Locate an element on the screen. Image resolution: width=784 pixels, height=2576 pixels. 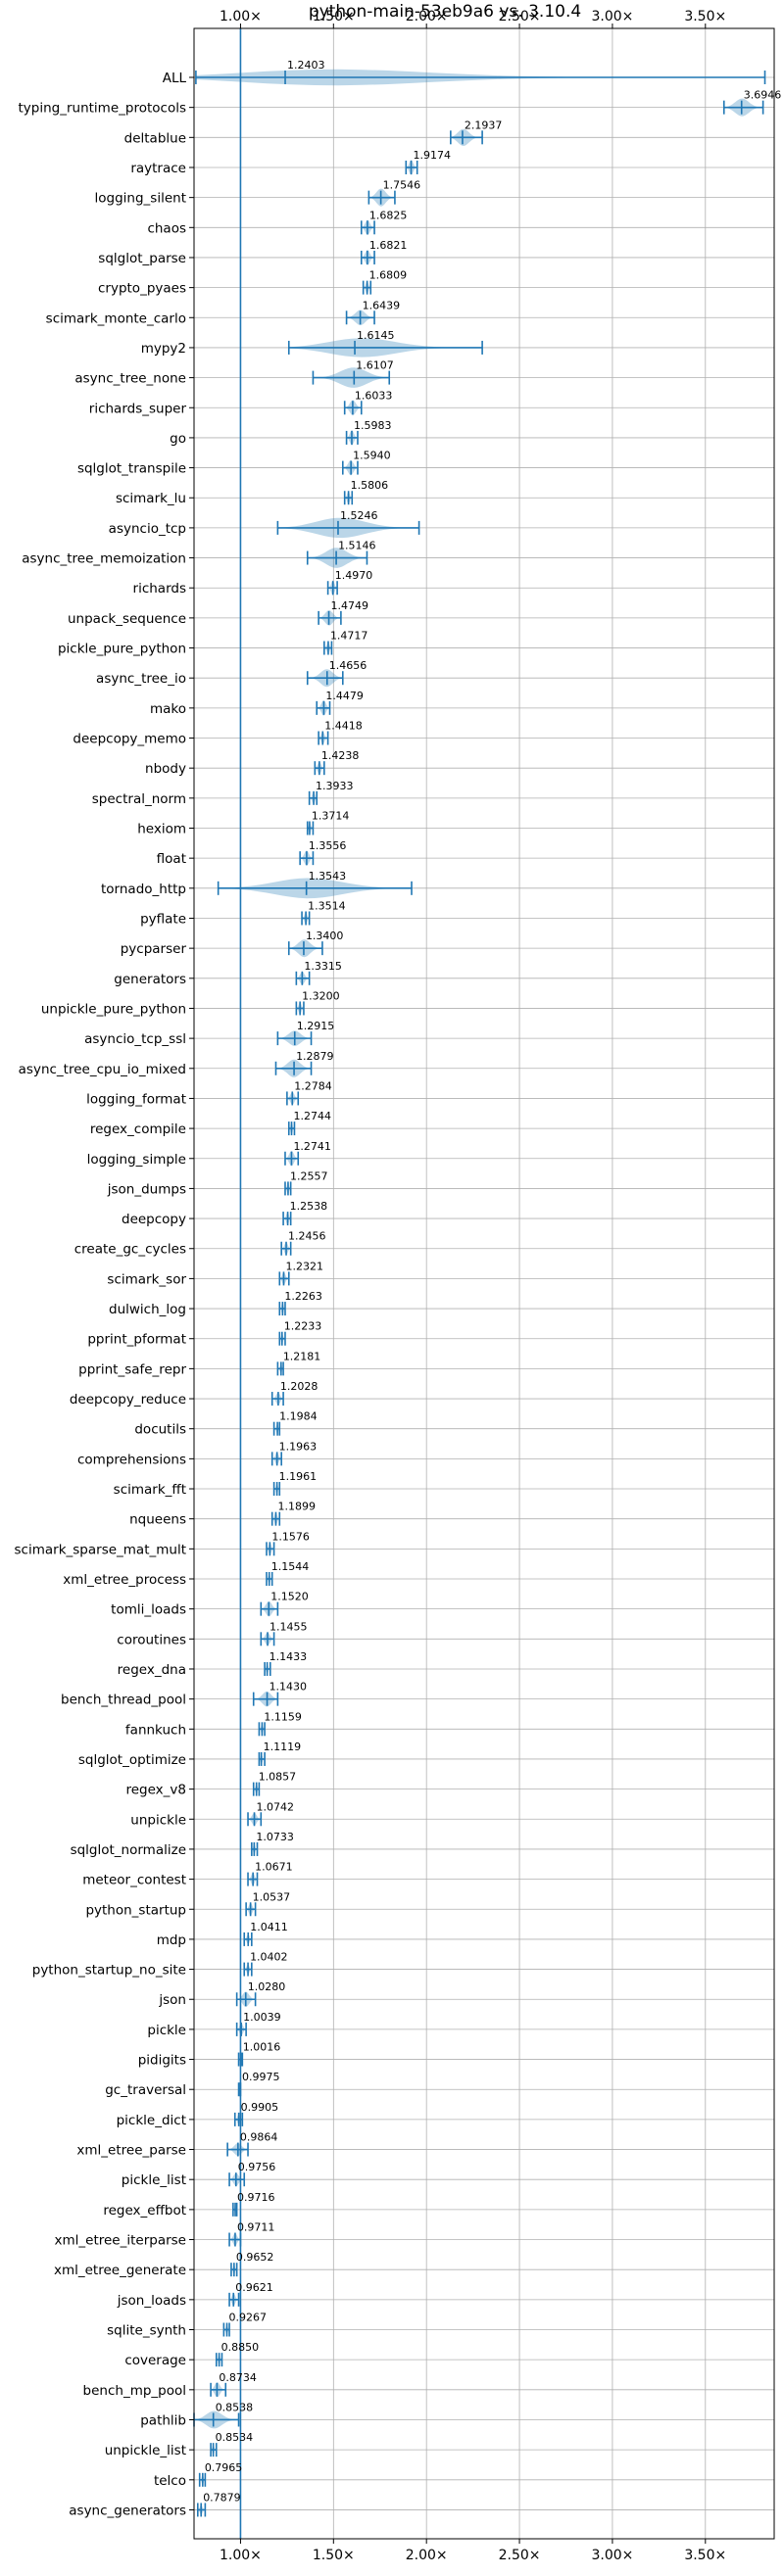
value-label: 1.1963 is located at coordinates (298, 1447).